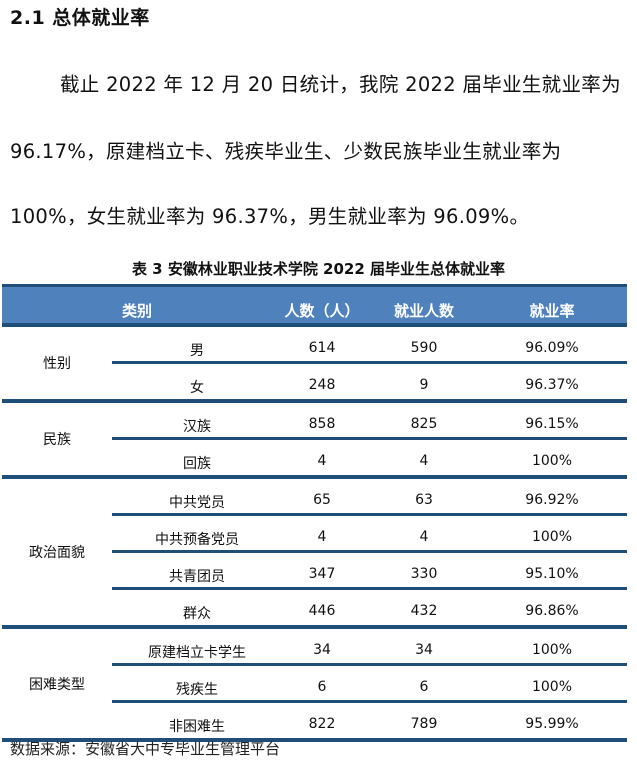  What do you see at coordinates (424, 724) in the screenshot?
I see `cell-employed: 789` at bounding box center [424, 724].